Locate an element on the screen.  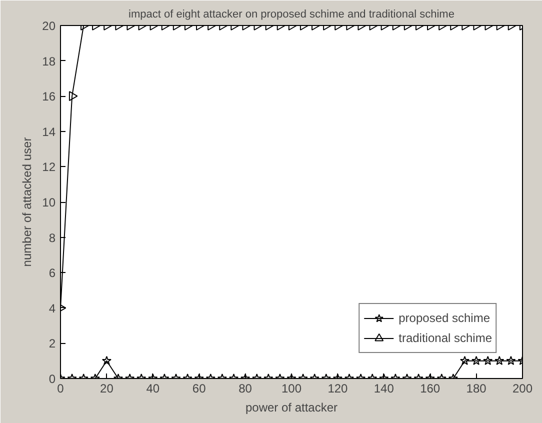
x-tick-label: 140 is located at coordinates (384, 389).